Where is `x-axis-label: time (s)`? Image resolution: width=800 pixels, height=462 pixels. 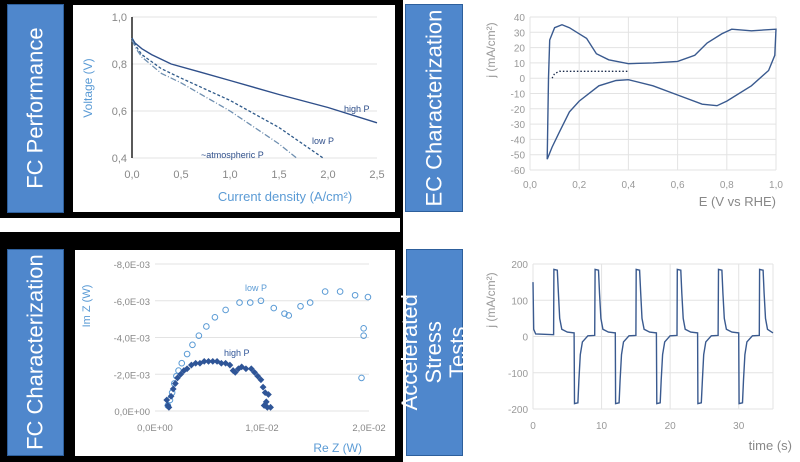
x-axis-label: time (s) is located at coordinates (770, 445).